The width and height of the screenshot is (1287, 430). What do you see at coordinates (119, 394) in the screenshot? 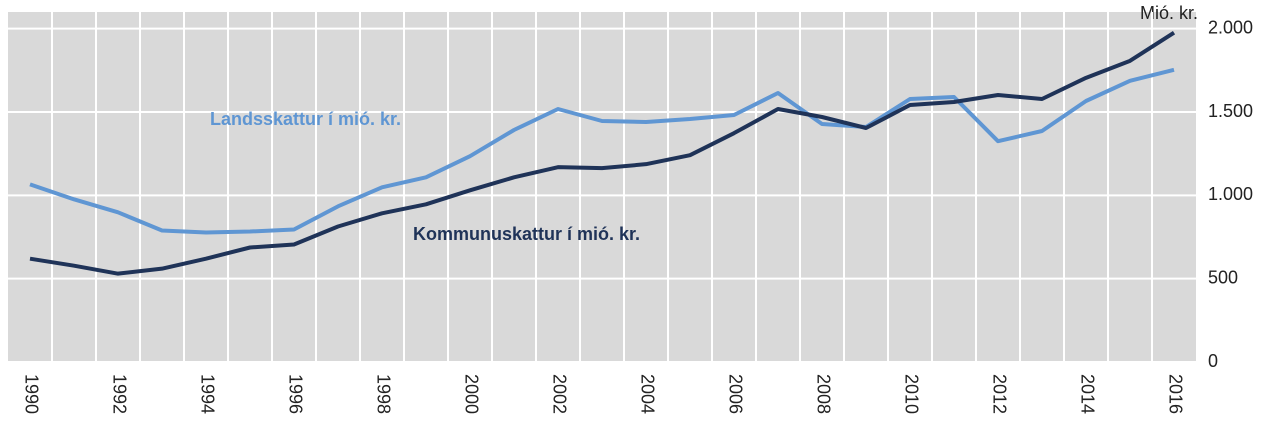
I see `x-tick-label: 1992` at bounding box center [119, 394].